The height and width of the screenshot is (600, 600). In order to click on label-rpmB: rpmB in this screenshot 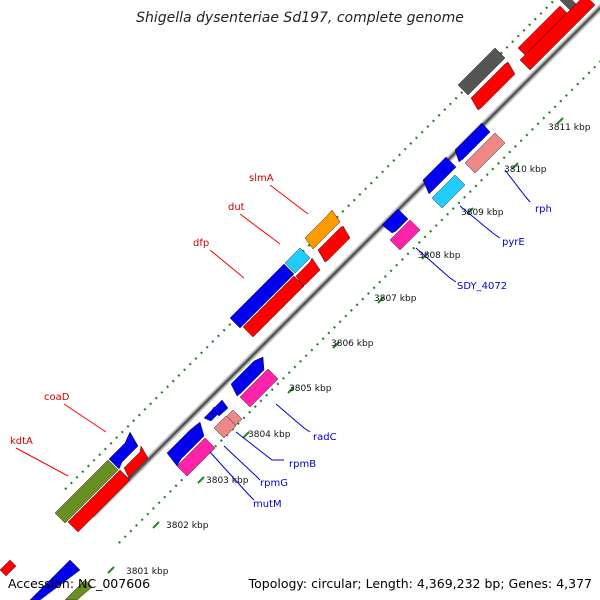, I will do `click(302, 464)`.